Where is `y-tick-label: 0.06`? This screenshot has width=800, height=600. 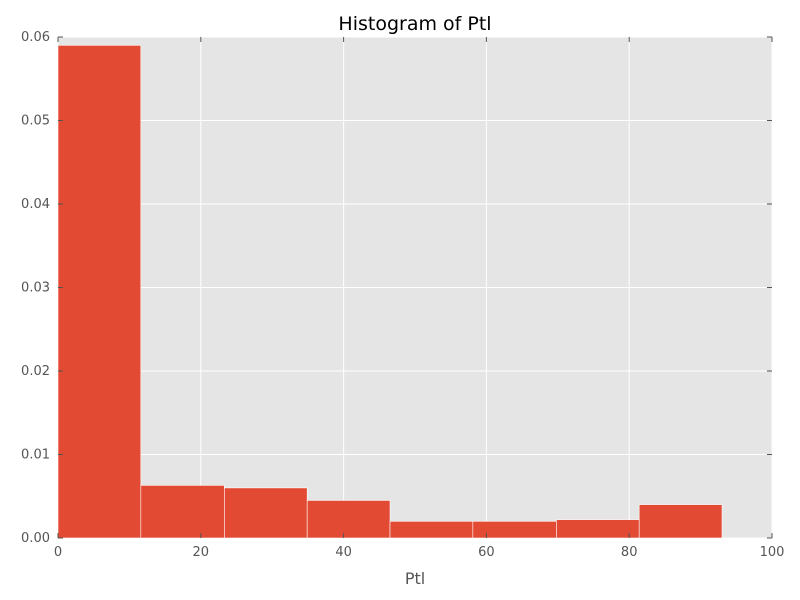
y-tick-label: 0.06 is located at coordinates (35, 37).